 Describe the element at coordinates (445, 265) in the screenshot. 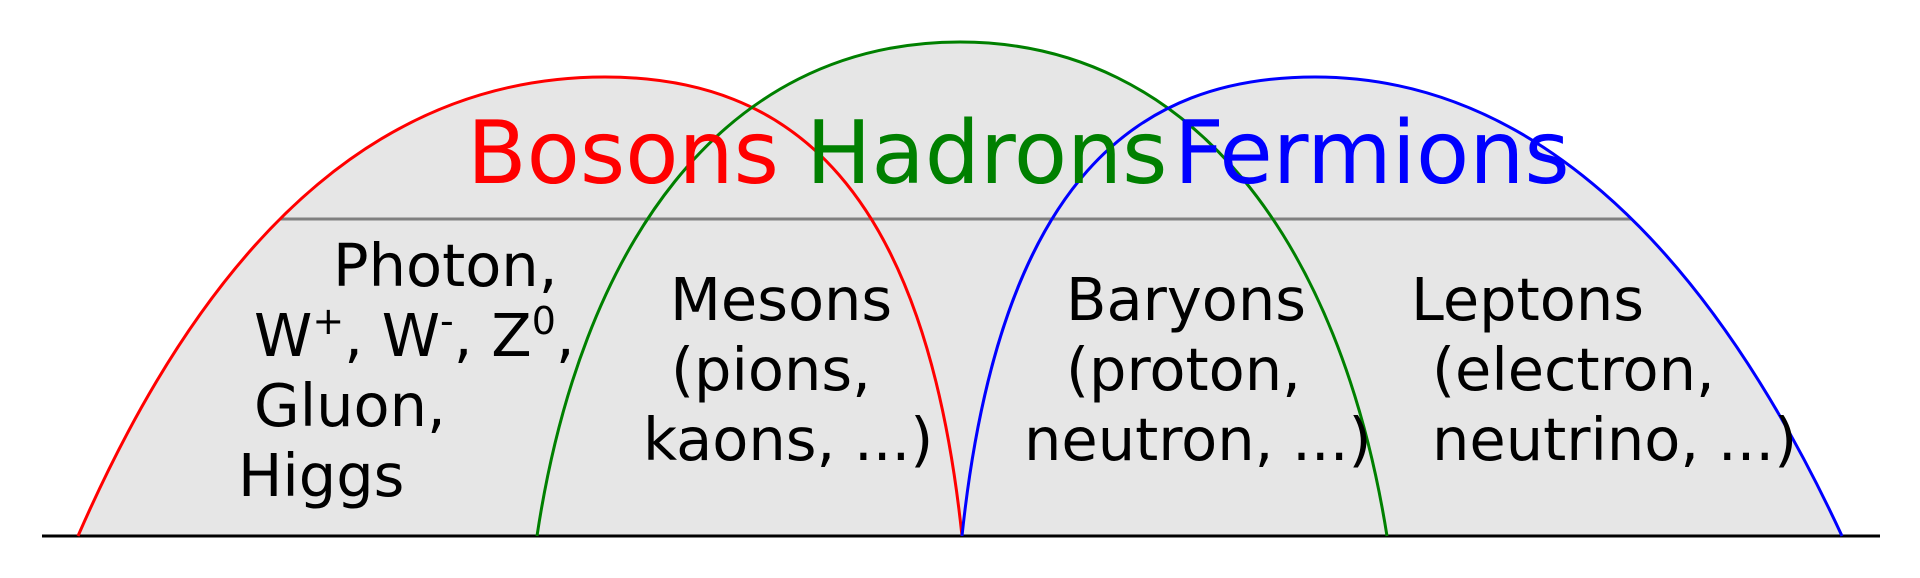

I see `bosons-photon: Photon,` at that location.